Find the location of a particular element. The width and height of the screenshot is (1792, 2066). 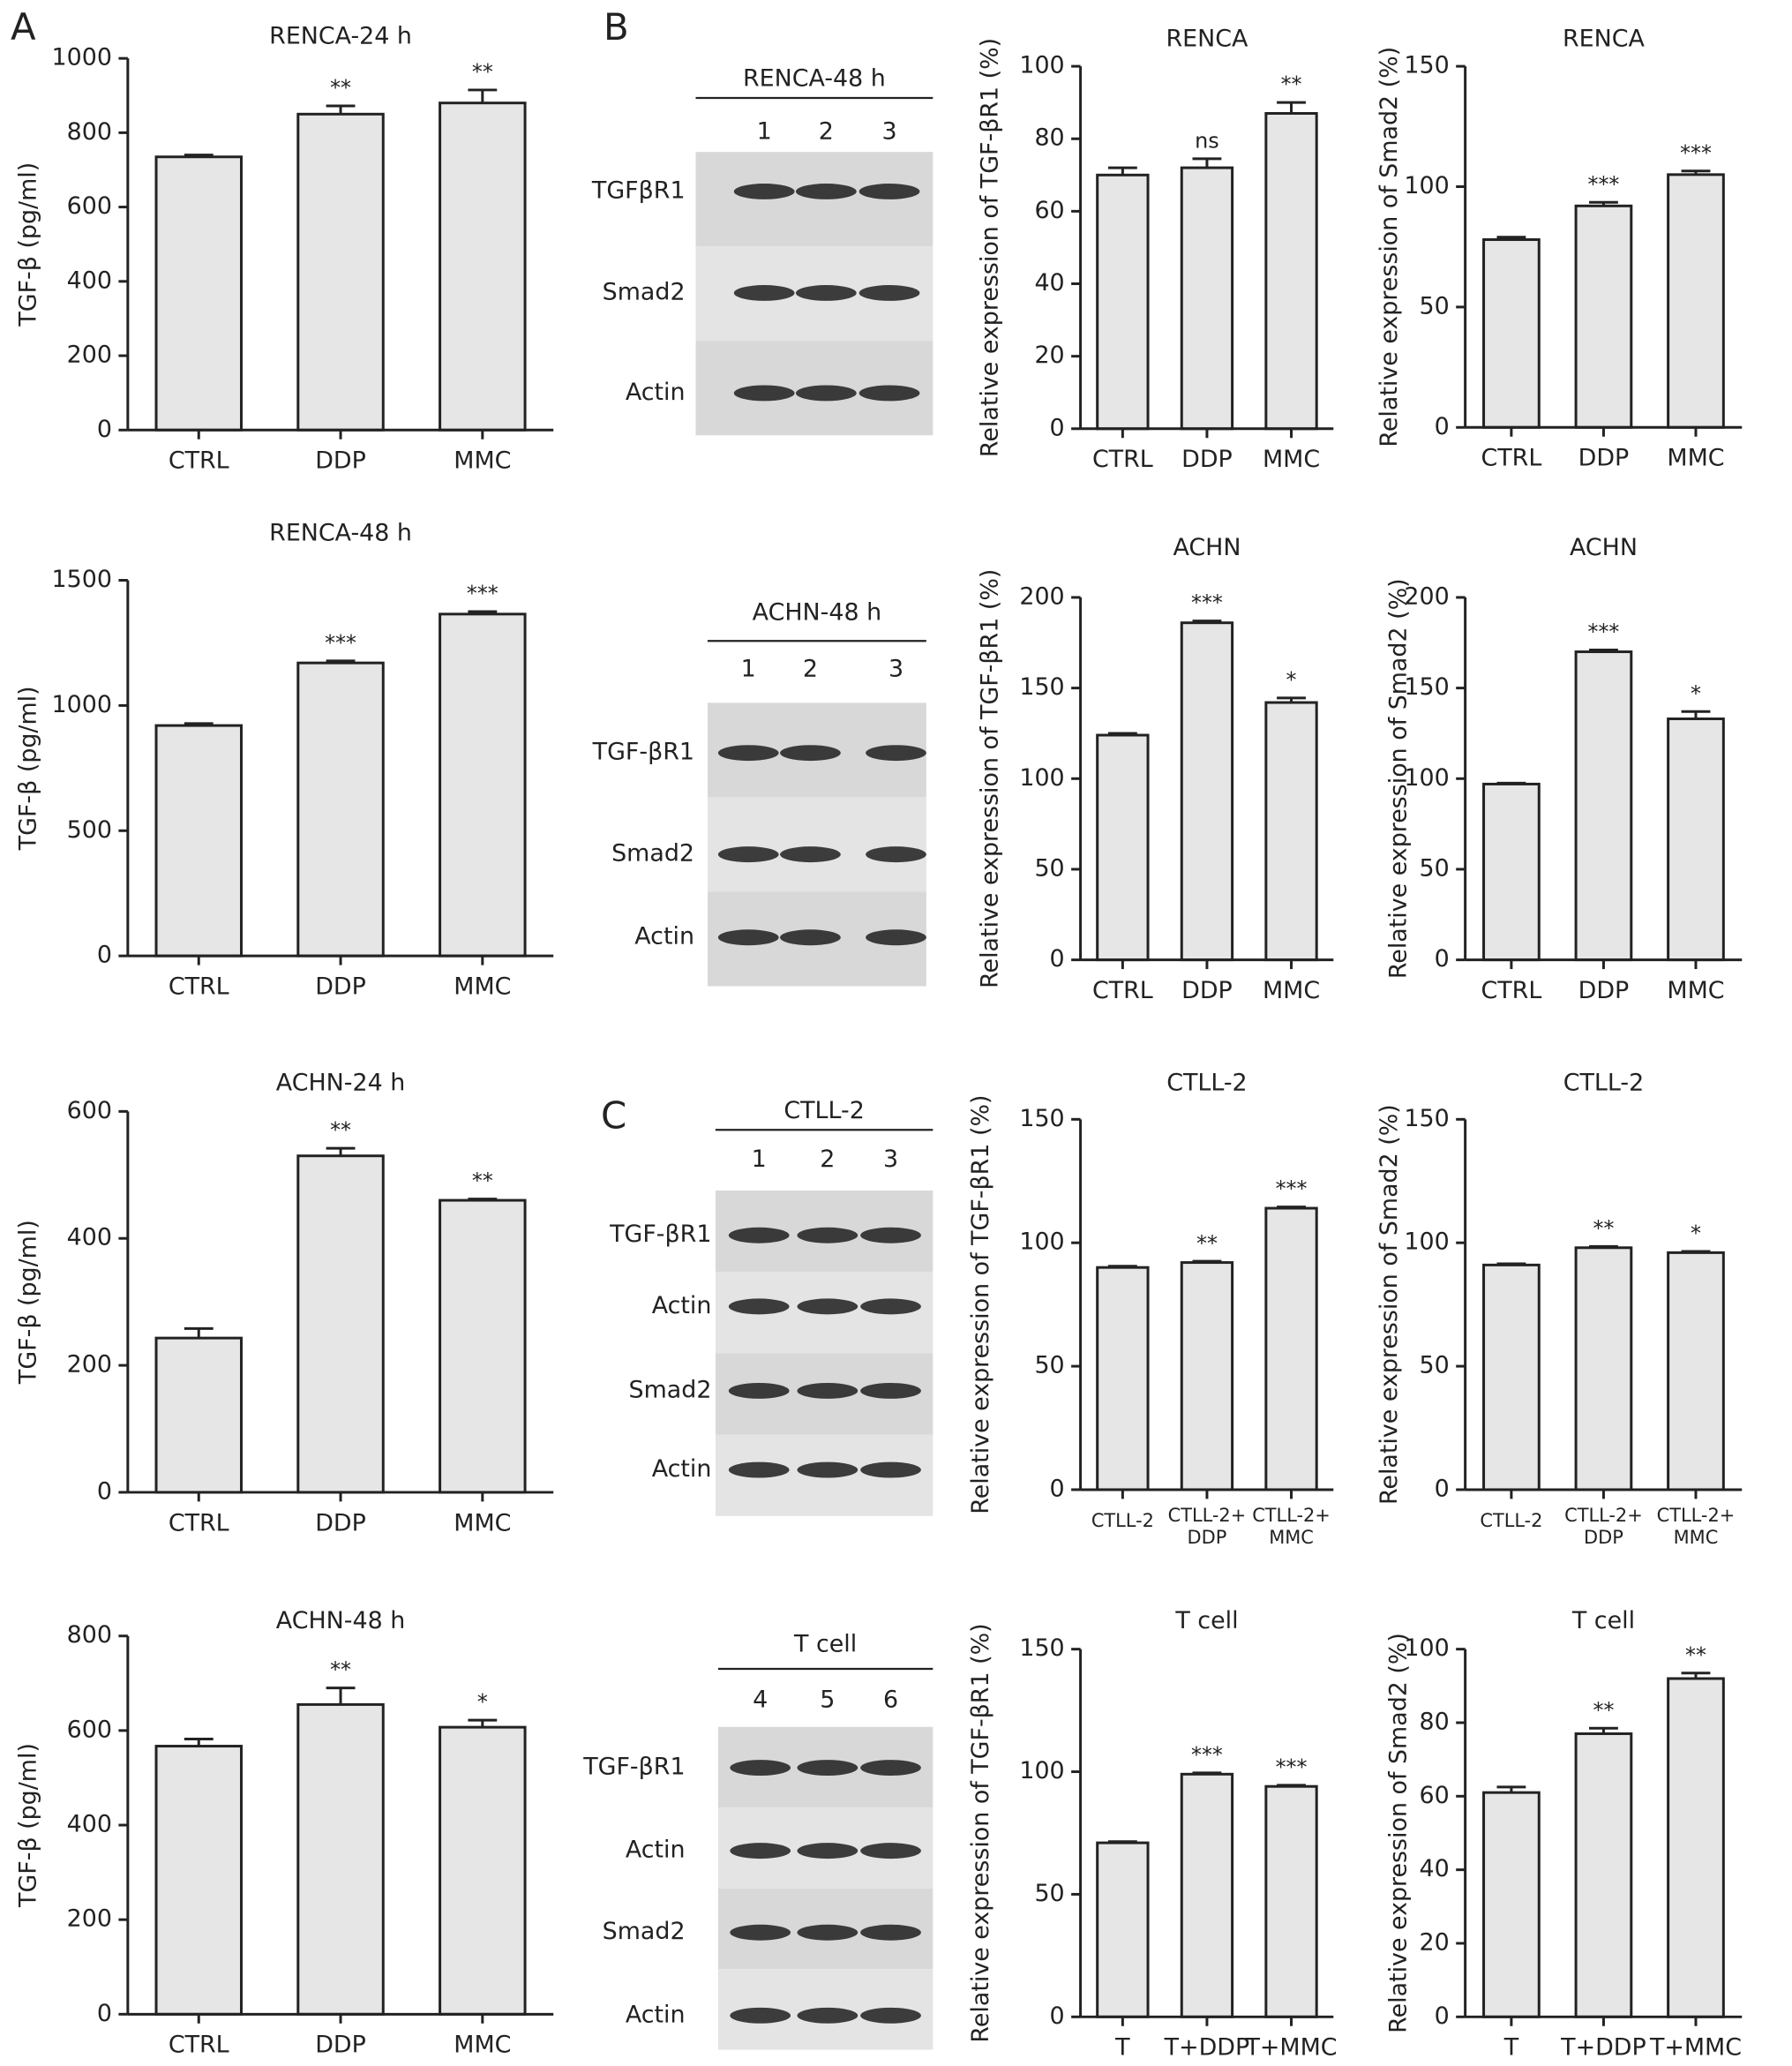

blot-title: T cell is located at coordinates (825, 1645).